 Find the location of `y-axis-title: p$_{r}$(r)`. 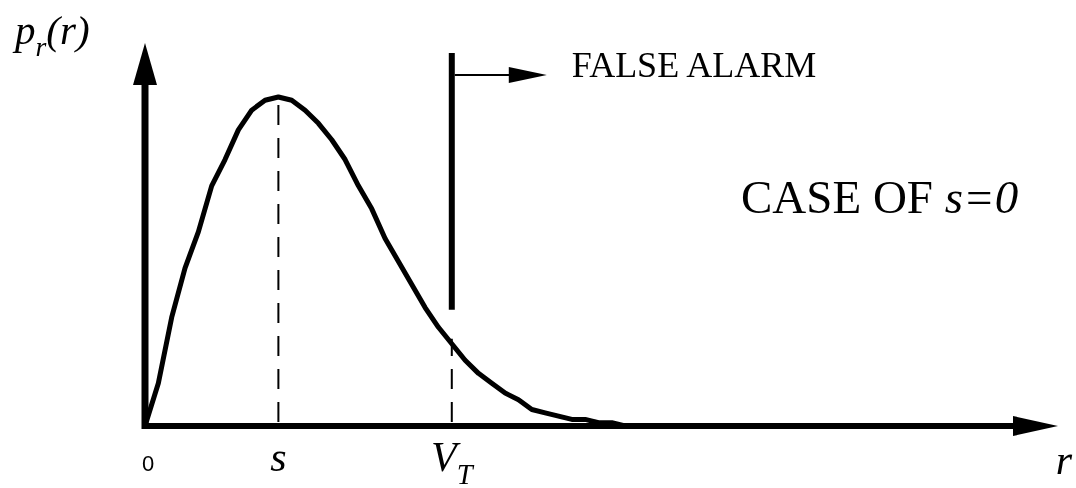

y-axis-title: p$_{r}$(r) is located at coordinates (51, 35).